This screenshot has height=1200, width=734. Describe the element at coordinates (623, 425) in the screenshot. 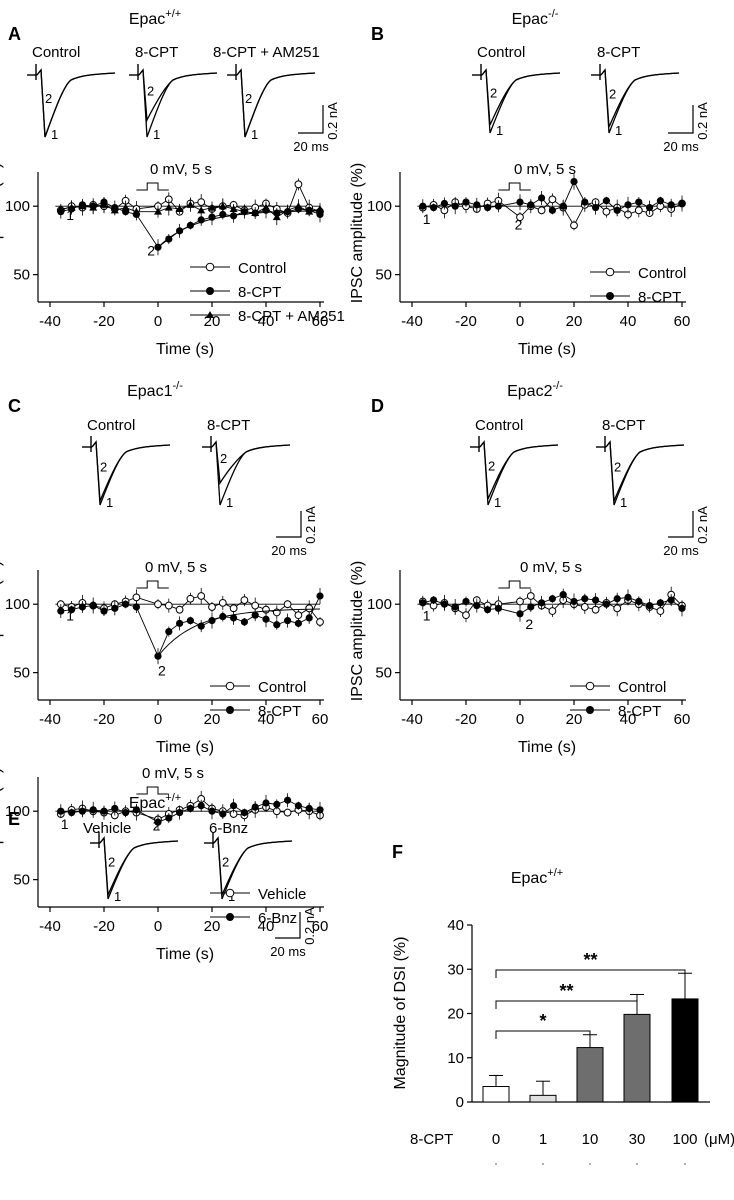

I see `trace-label: 8-CPT` at that location.